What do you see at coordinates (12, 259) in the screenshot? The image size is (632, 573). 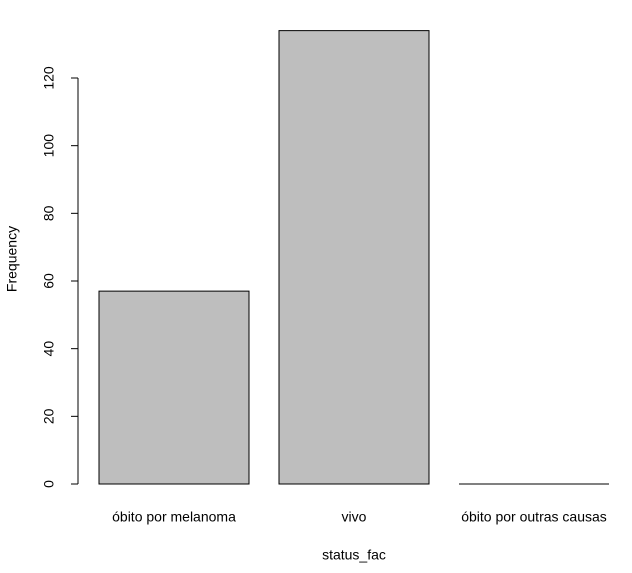 I see `y-axis-label: Frequency` at bounding box center [12, 259].